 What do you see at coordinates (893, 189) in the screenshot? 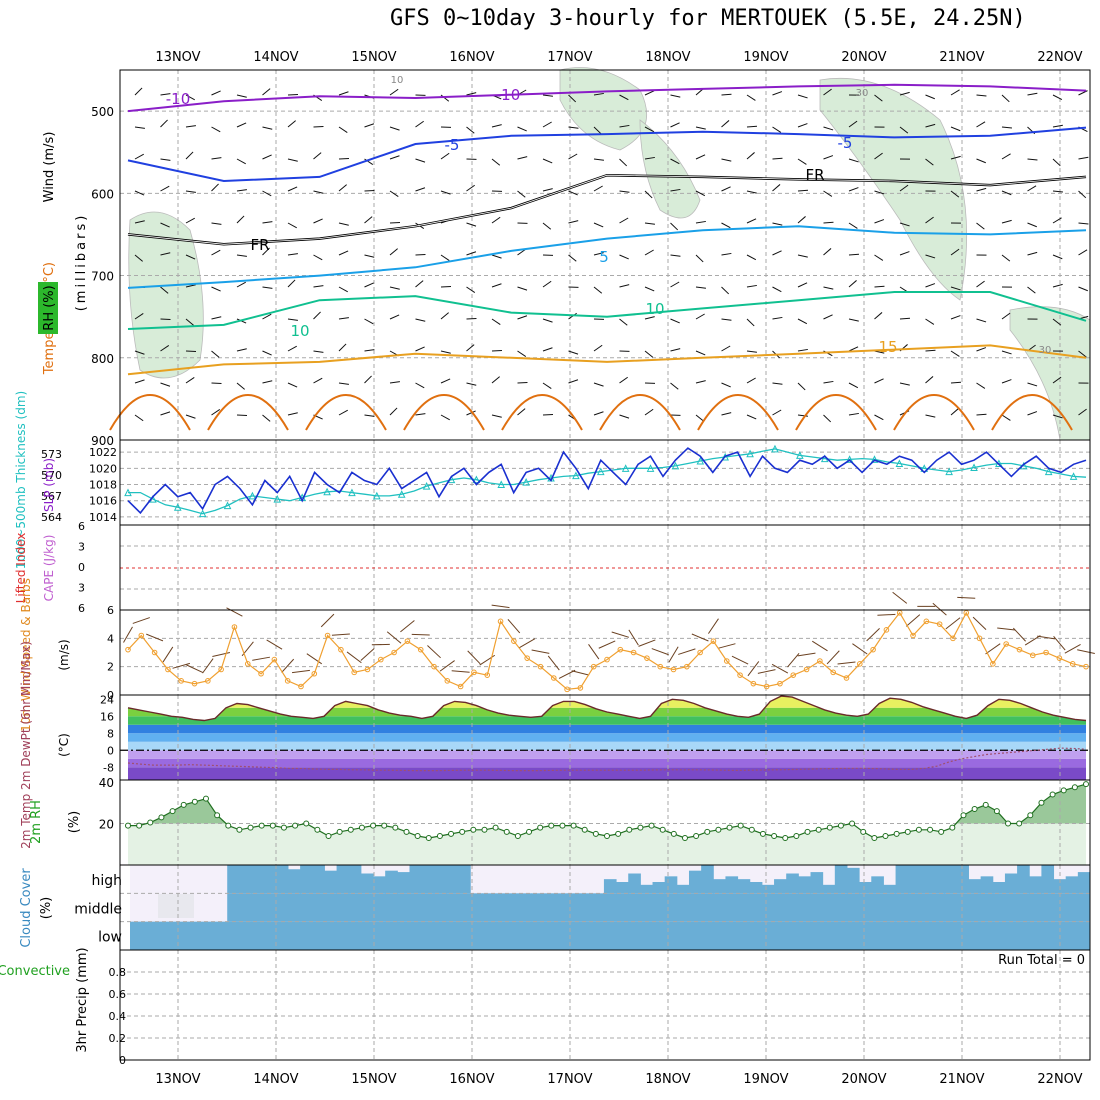
I see `rh-shading` at bounding box center [893, 189].